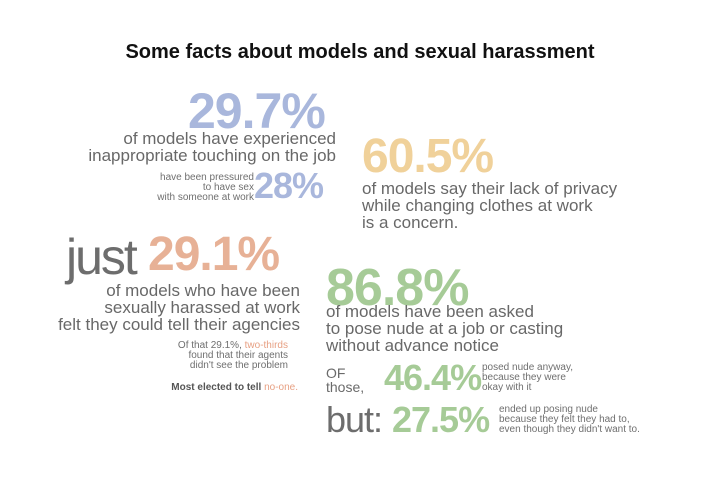  I want to click on text-line: inappropriate touching on the job, so click(212, 155).